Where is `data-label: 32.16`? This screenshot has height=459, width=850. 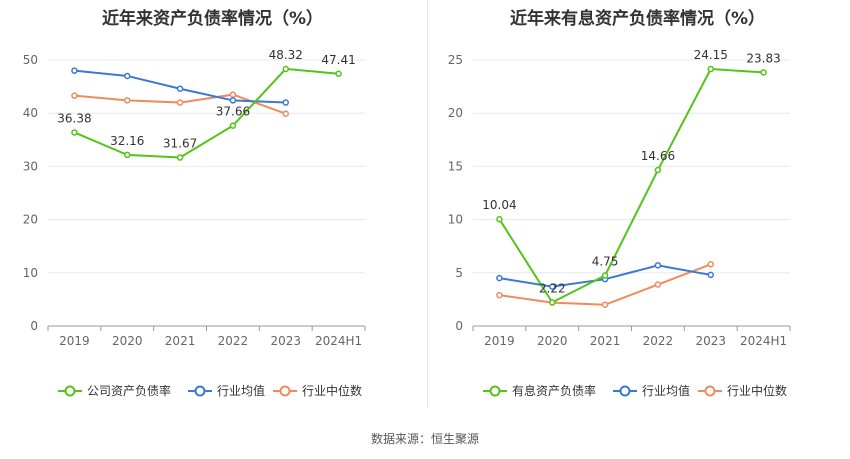 data-label: 32.16 is located at coordinates (127, 141).